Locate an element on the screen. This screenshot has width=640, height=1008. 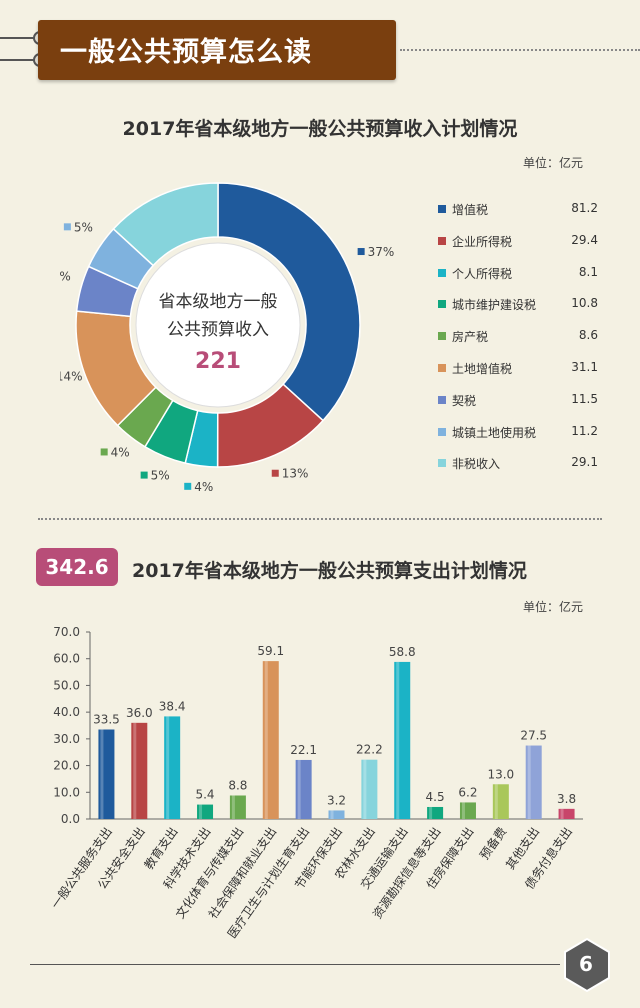
legend-label: 增值税 is located at coordinates (470, 210).